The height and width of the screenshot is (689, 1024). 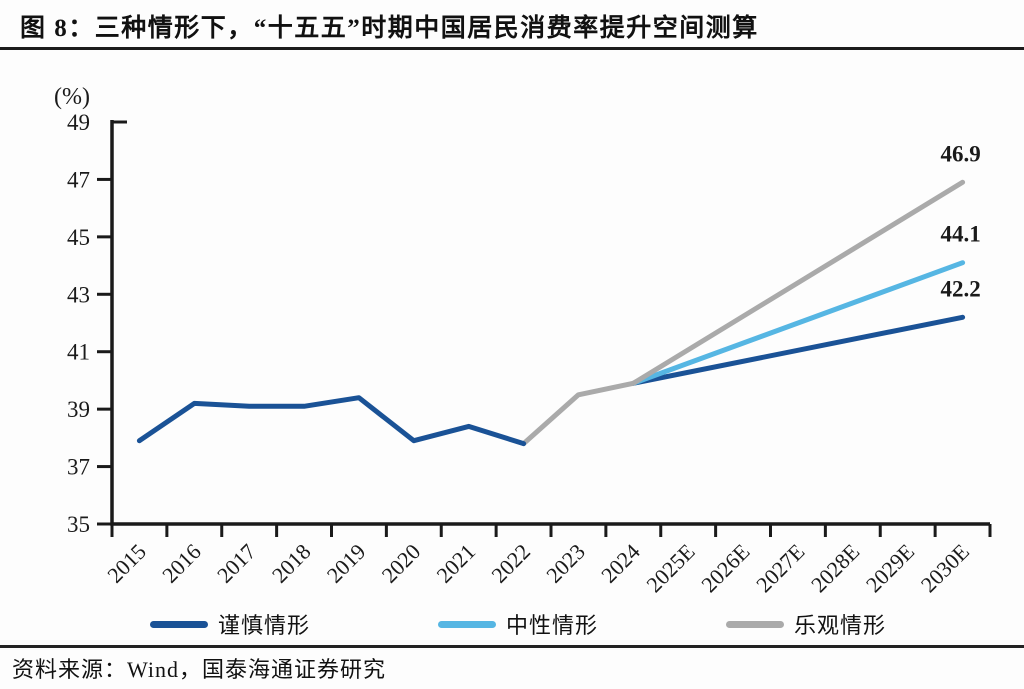 I want to click on legend-item-neutral: 中性情形, so click(x=517, y=624).